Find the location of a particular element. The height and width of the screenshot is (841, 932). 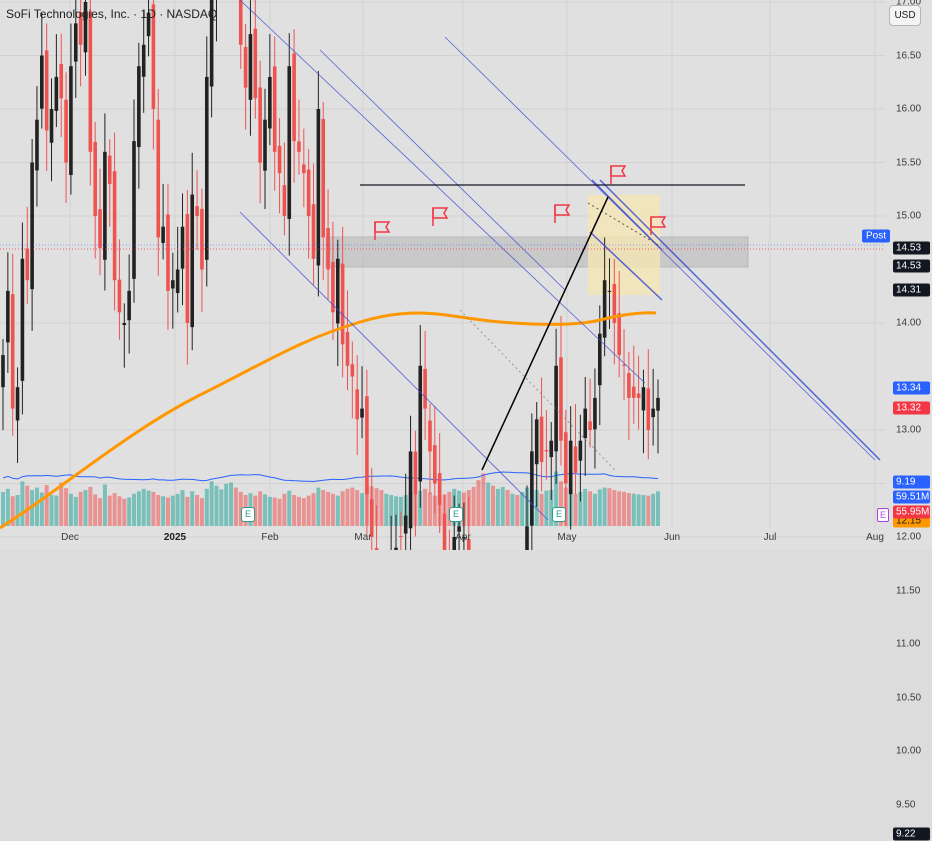

flag-icon is located at coordinates (658, 222).